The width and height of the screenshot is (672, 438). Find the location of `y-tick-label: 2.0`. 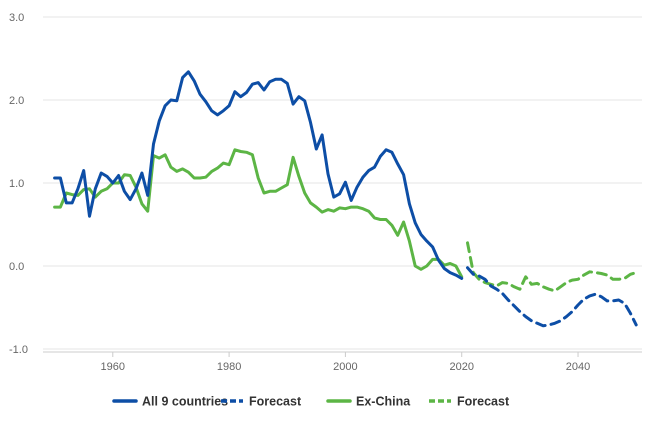

y-tick-label: 2.0 is located at coordinates (16, 101).